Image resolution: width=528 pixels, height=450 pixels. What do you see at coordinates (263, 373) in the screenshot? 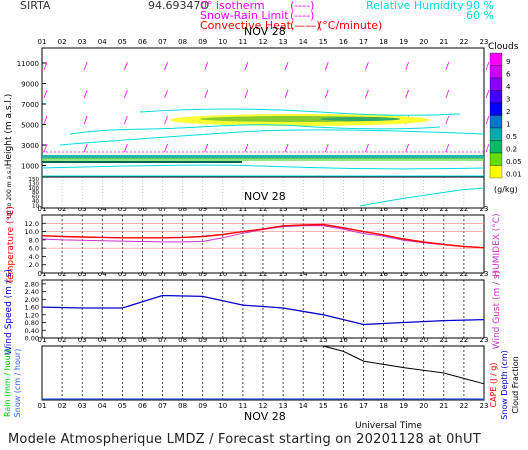
I see `rain-grid` at bounding box center [263, 373].